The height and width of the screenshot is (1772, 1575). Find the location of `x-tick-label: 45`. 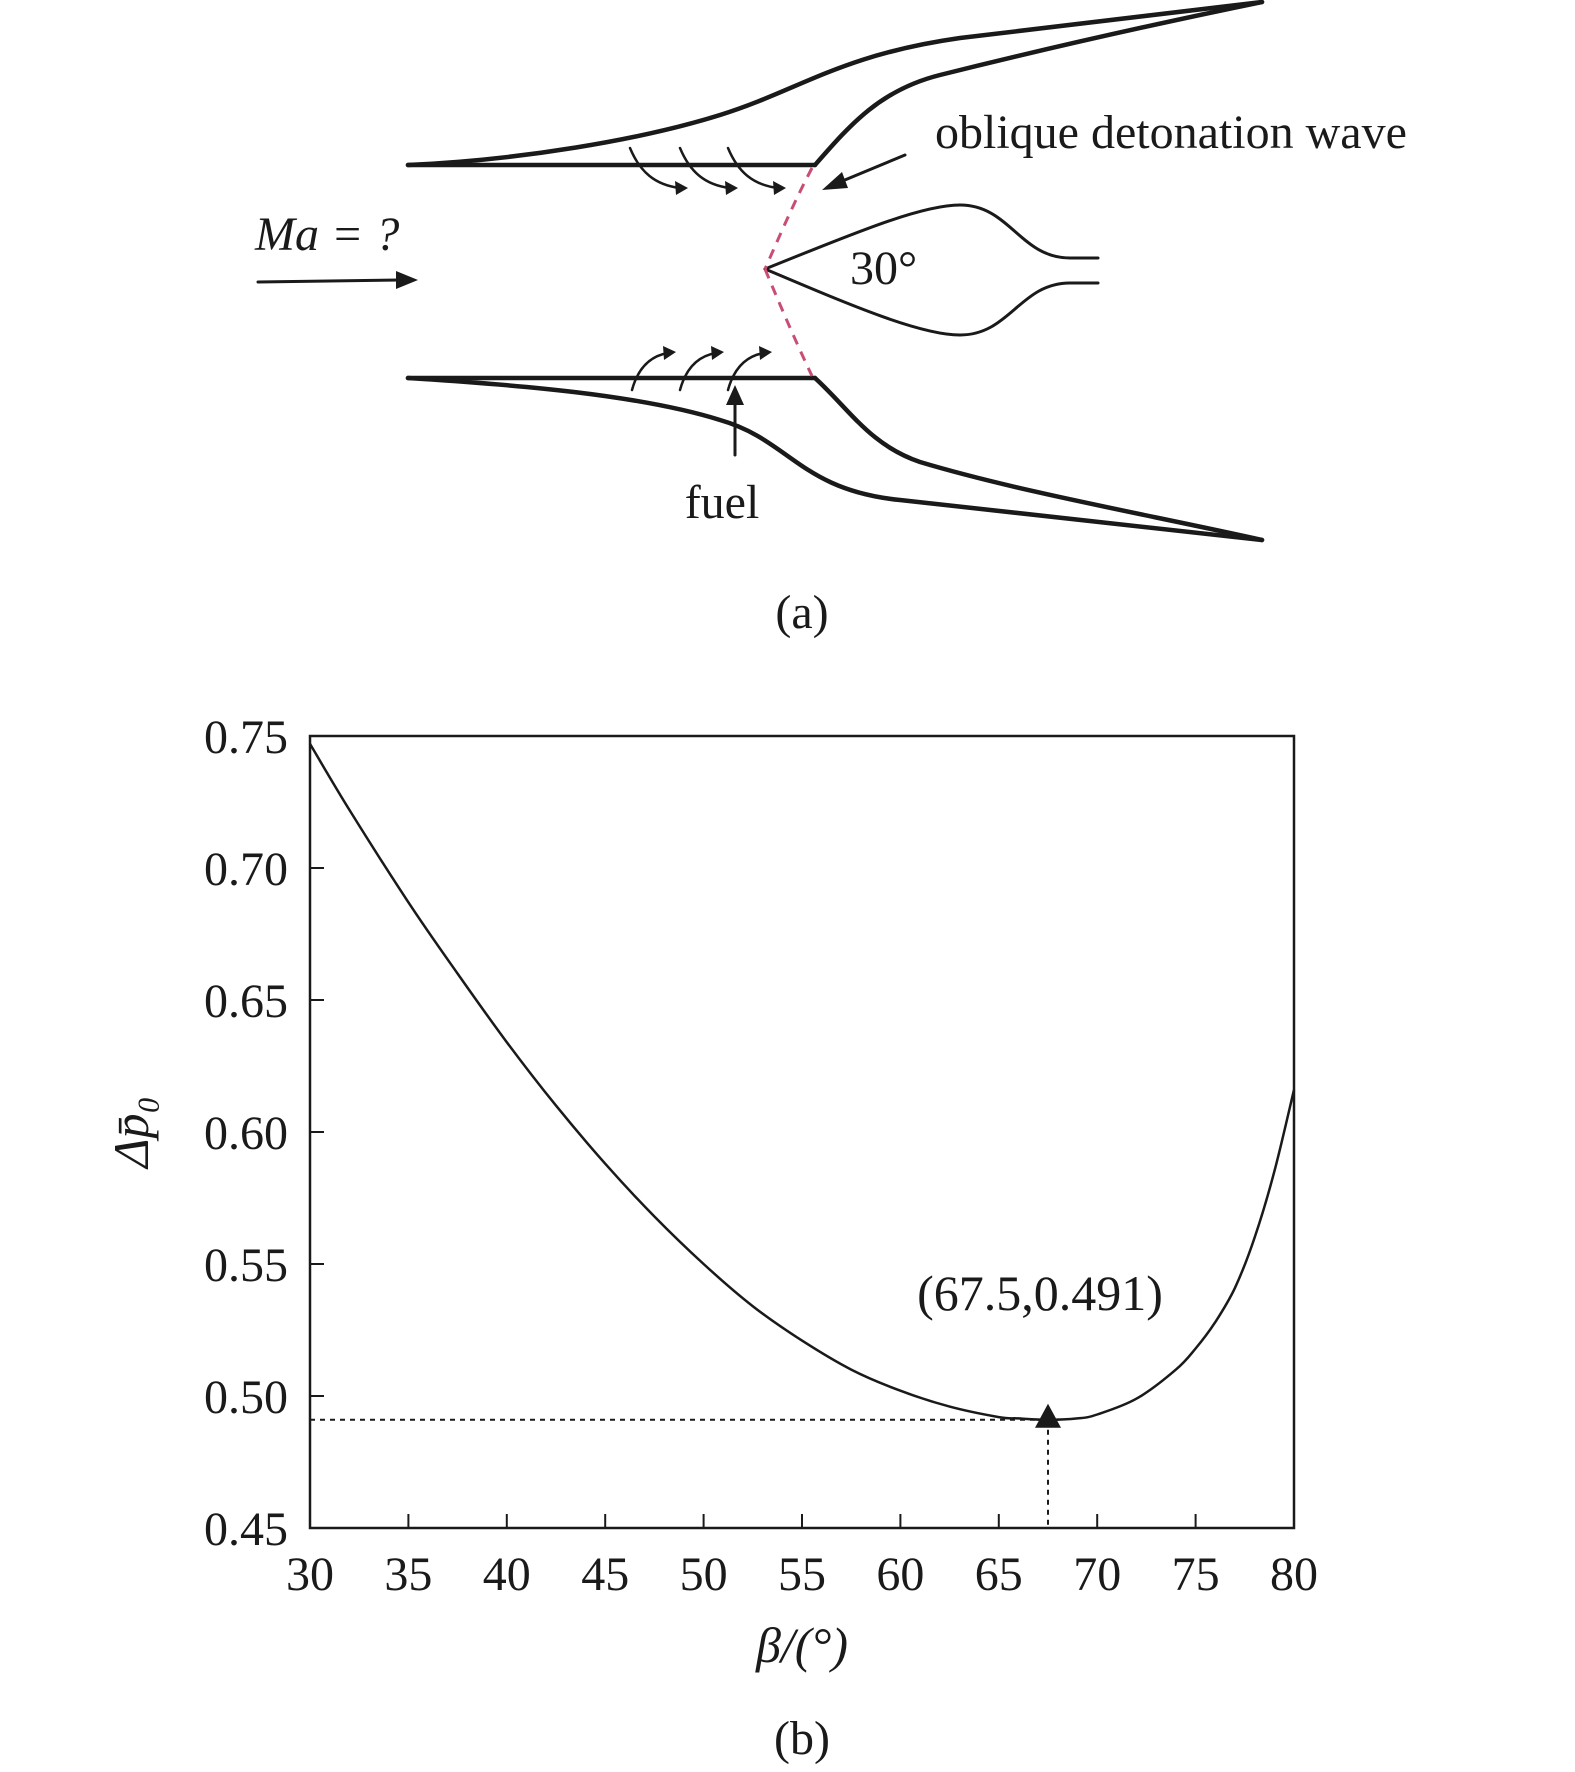

x-tick-label: 45 is located at coordinates (605, 1574).